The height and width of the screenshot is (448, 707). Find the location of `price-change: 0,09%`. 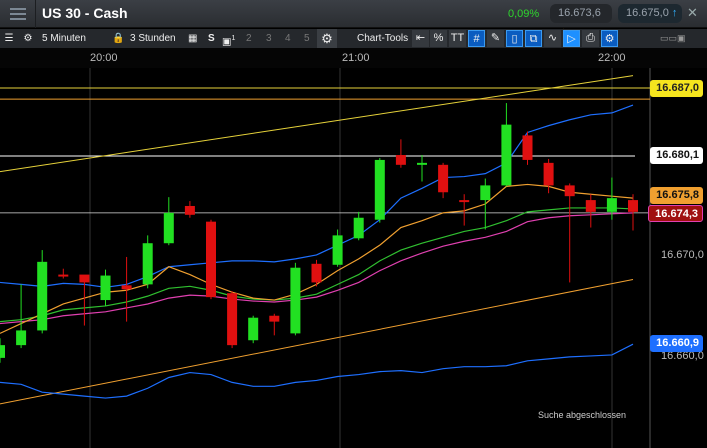

price-change: 0,09% is located at coordinates (524, 14).